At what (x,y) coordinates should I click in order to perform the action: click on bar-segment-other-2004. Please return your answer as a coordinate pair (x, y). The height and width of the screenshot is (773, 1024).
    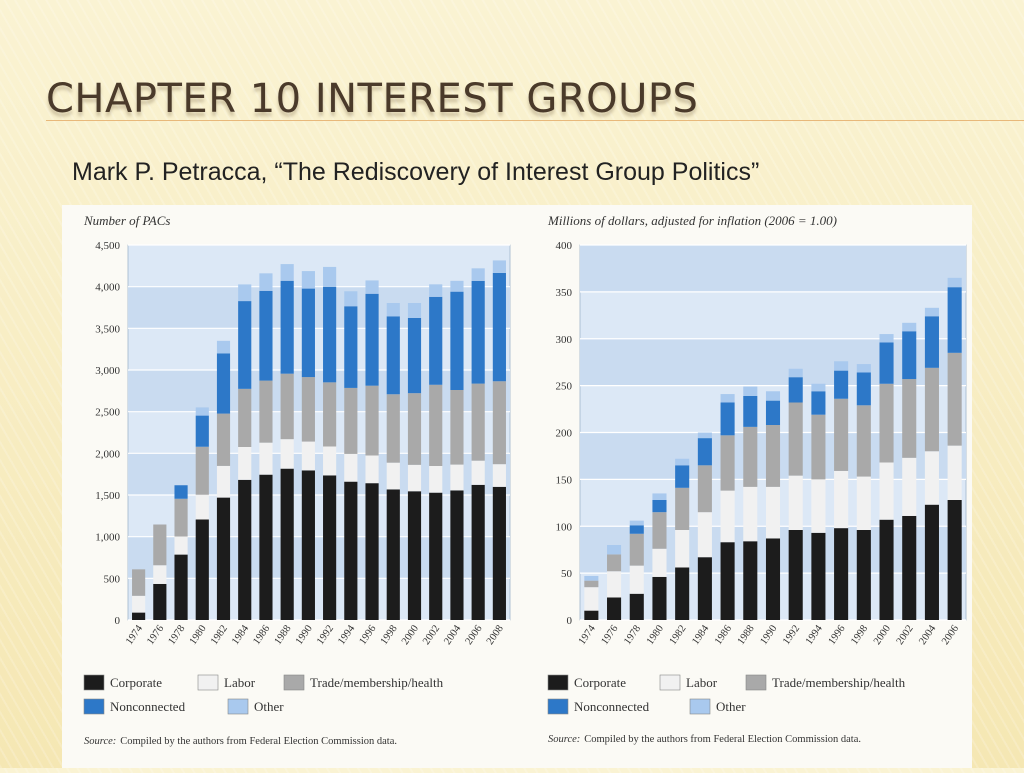
    Looking at the image, I should click on (457, 286).